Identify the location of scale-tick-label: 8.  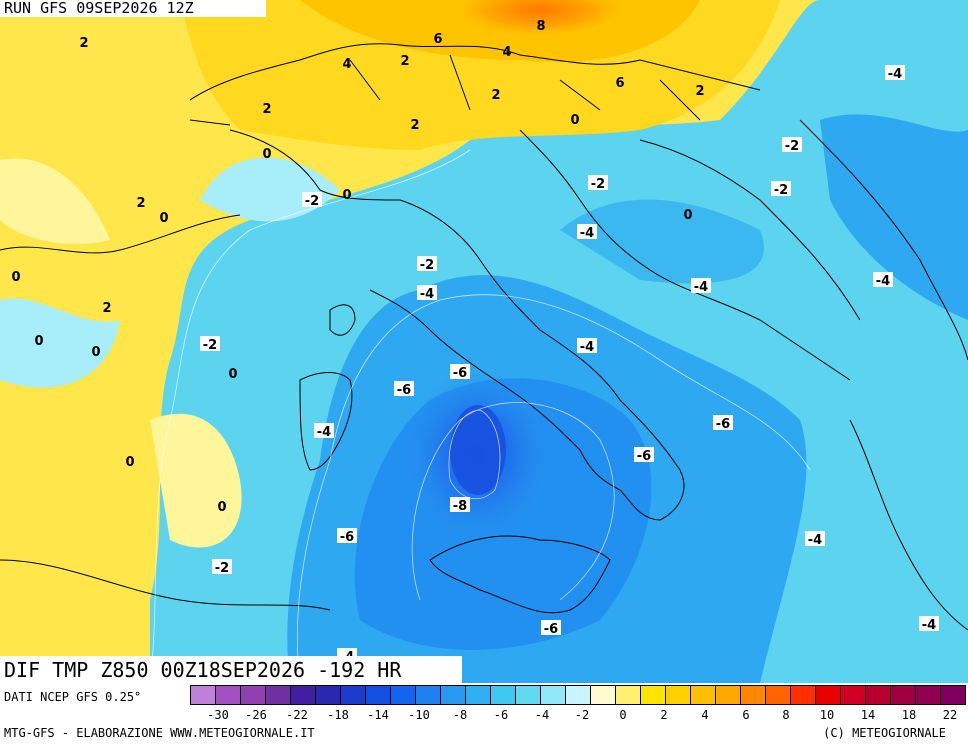
(786, 715).